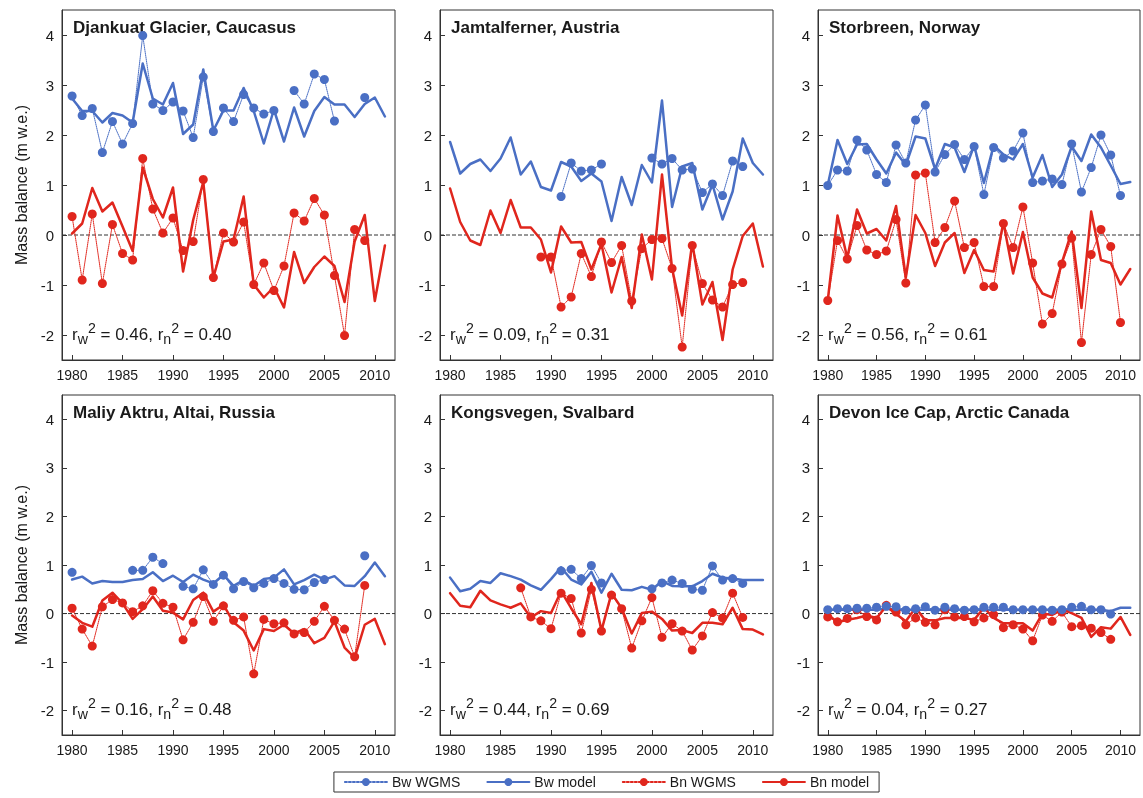  What do you see at coordinates (49, 565) in the screenshot?
I see `y-tick-label: 1` at bounding box center [49, 565].